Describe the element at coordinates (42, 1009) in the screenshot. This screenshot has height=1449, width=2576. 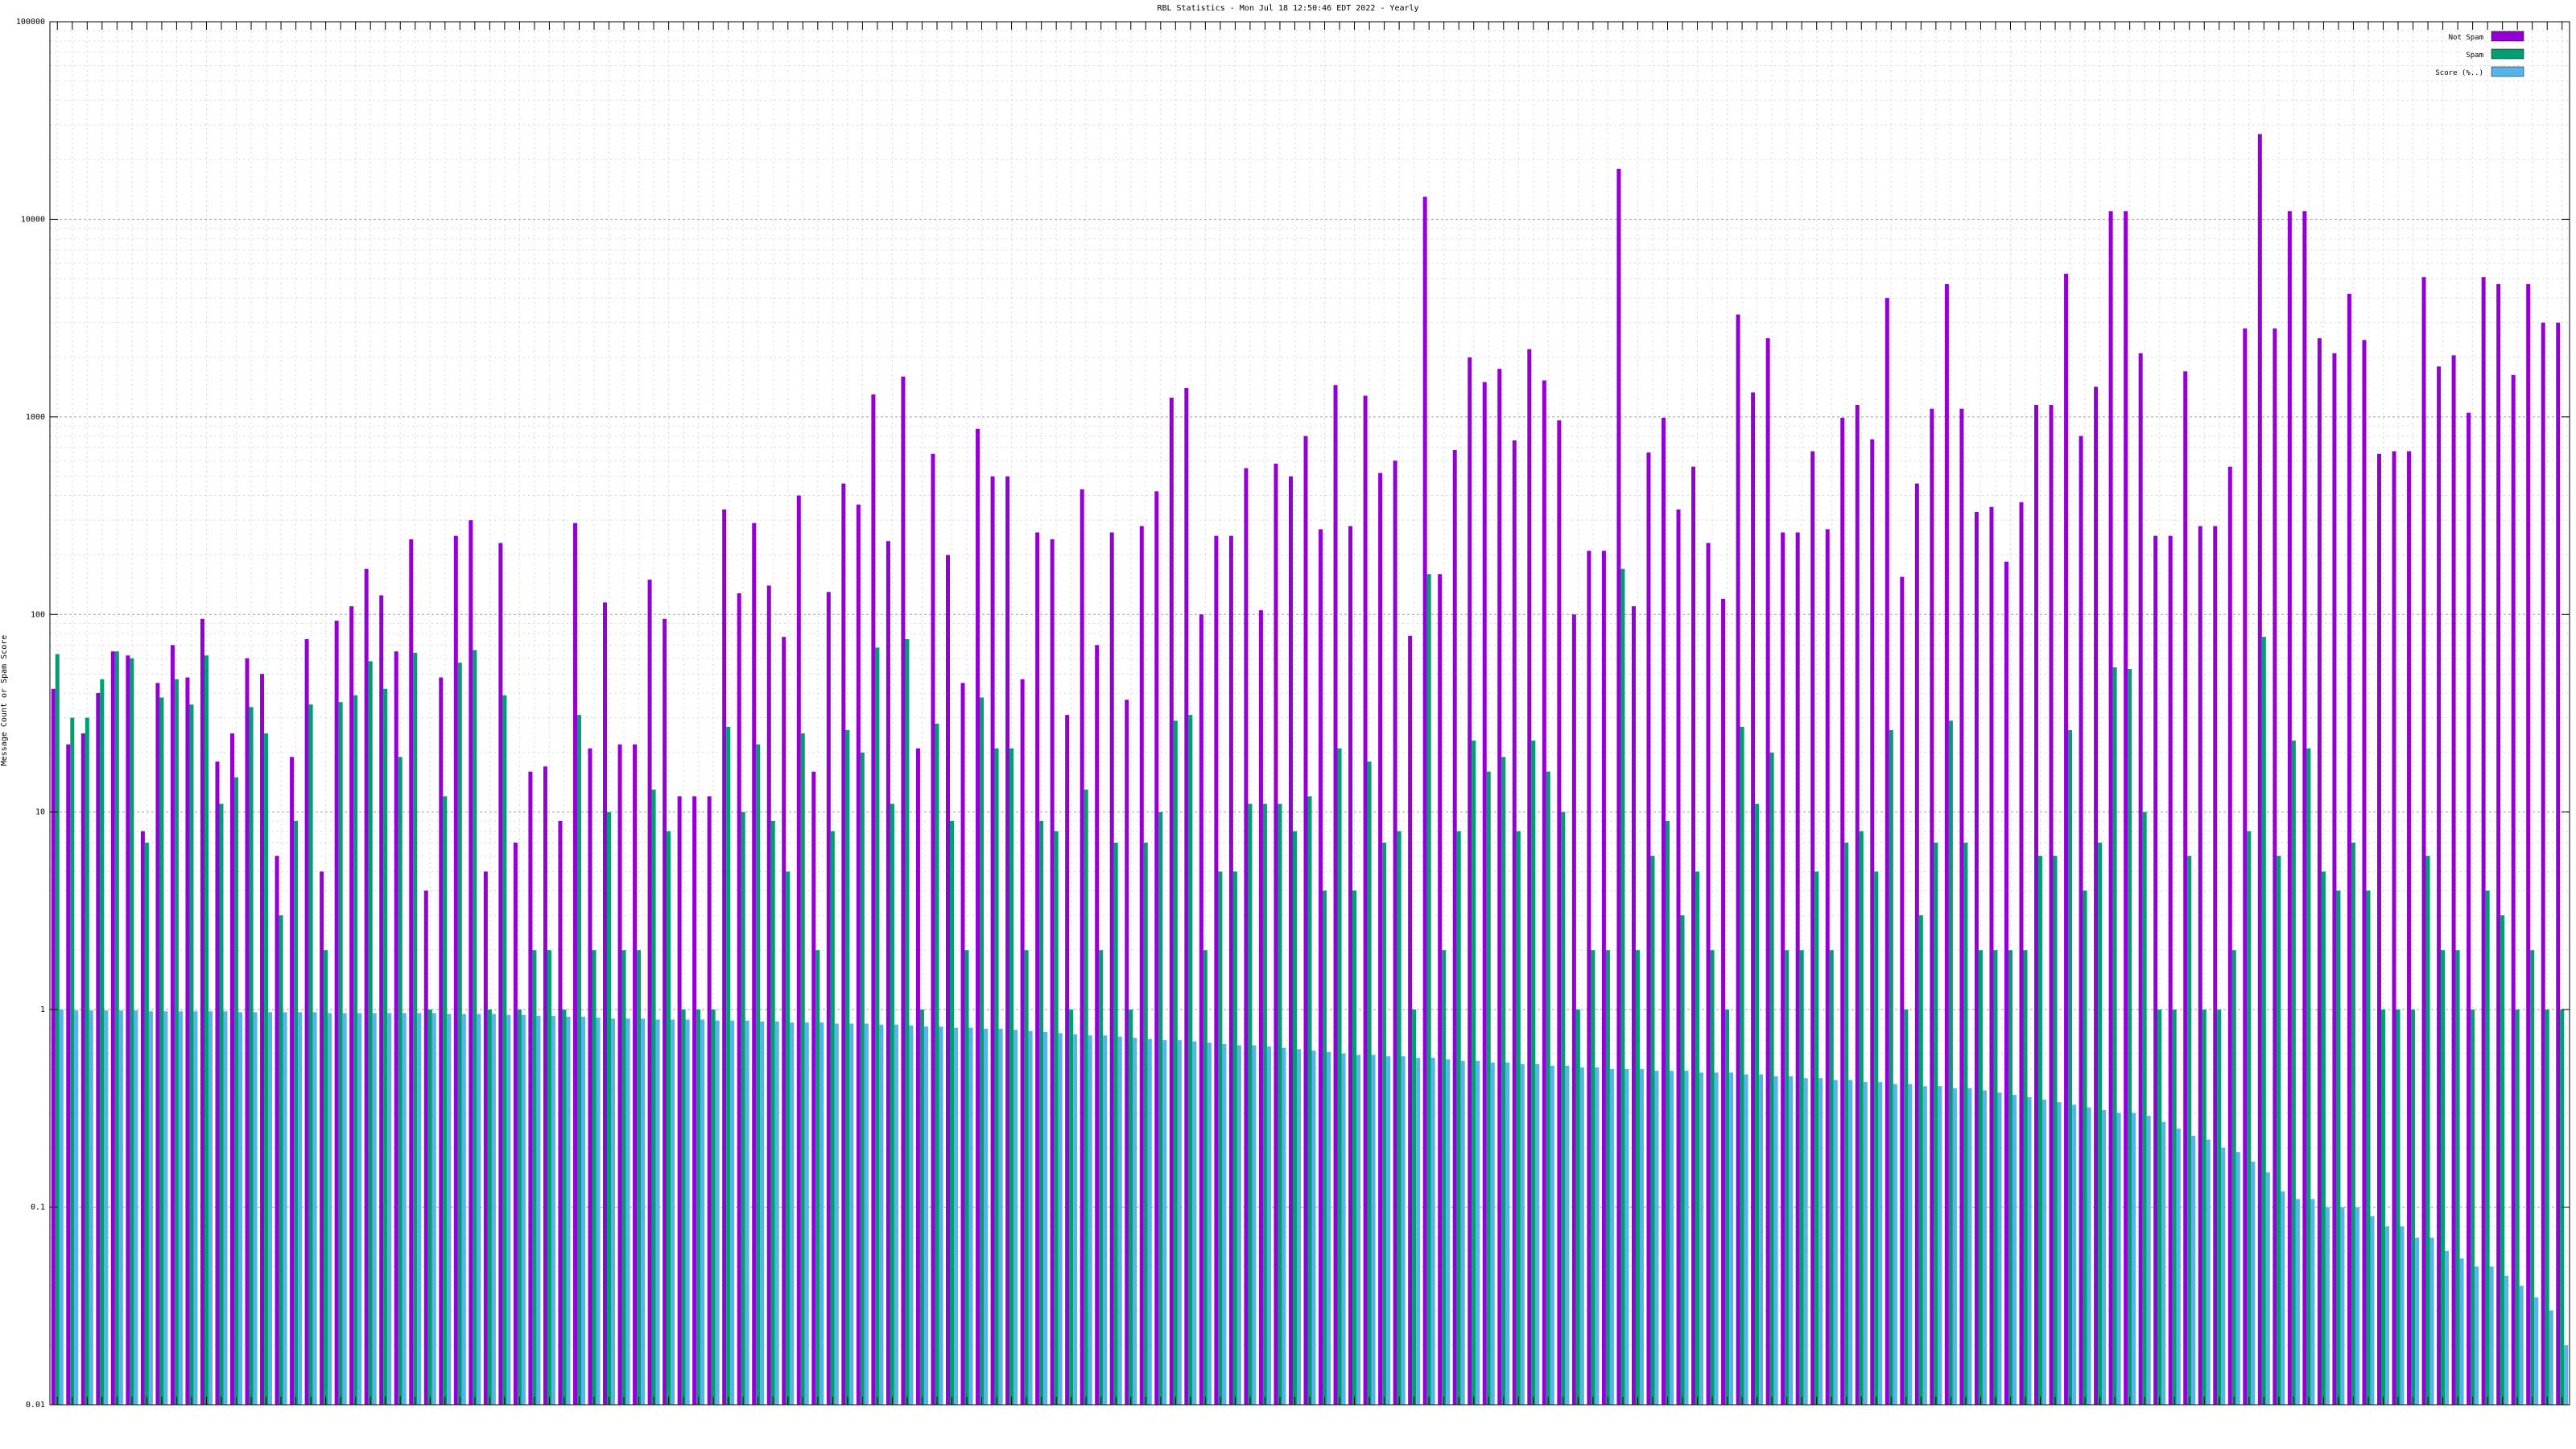
I see `y-tick-label: 1` at that location.